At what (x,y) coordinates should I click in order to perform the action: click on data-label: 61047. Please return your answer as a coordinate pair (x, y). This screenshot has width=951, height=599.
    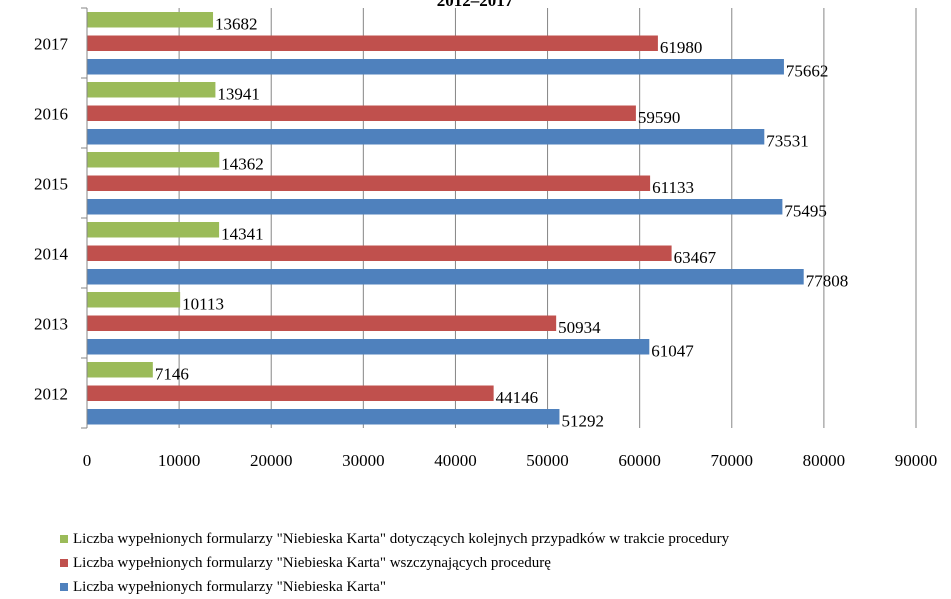
    Looking at the image, I should click on (672, 351).